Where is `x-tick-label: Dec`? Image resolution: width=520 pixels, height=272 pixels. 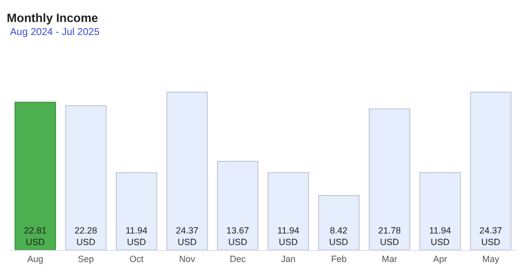 x-tick-label: Dec is located at coordinates (238, 259).